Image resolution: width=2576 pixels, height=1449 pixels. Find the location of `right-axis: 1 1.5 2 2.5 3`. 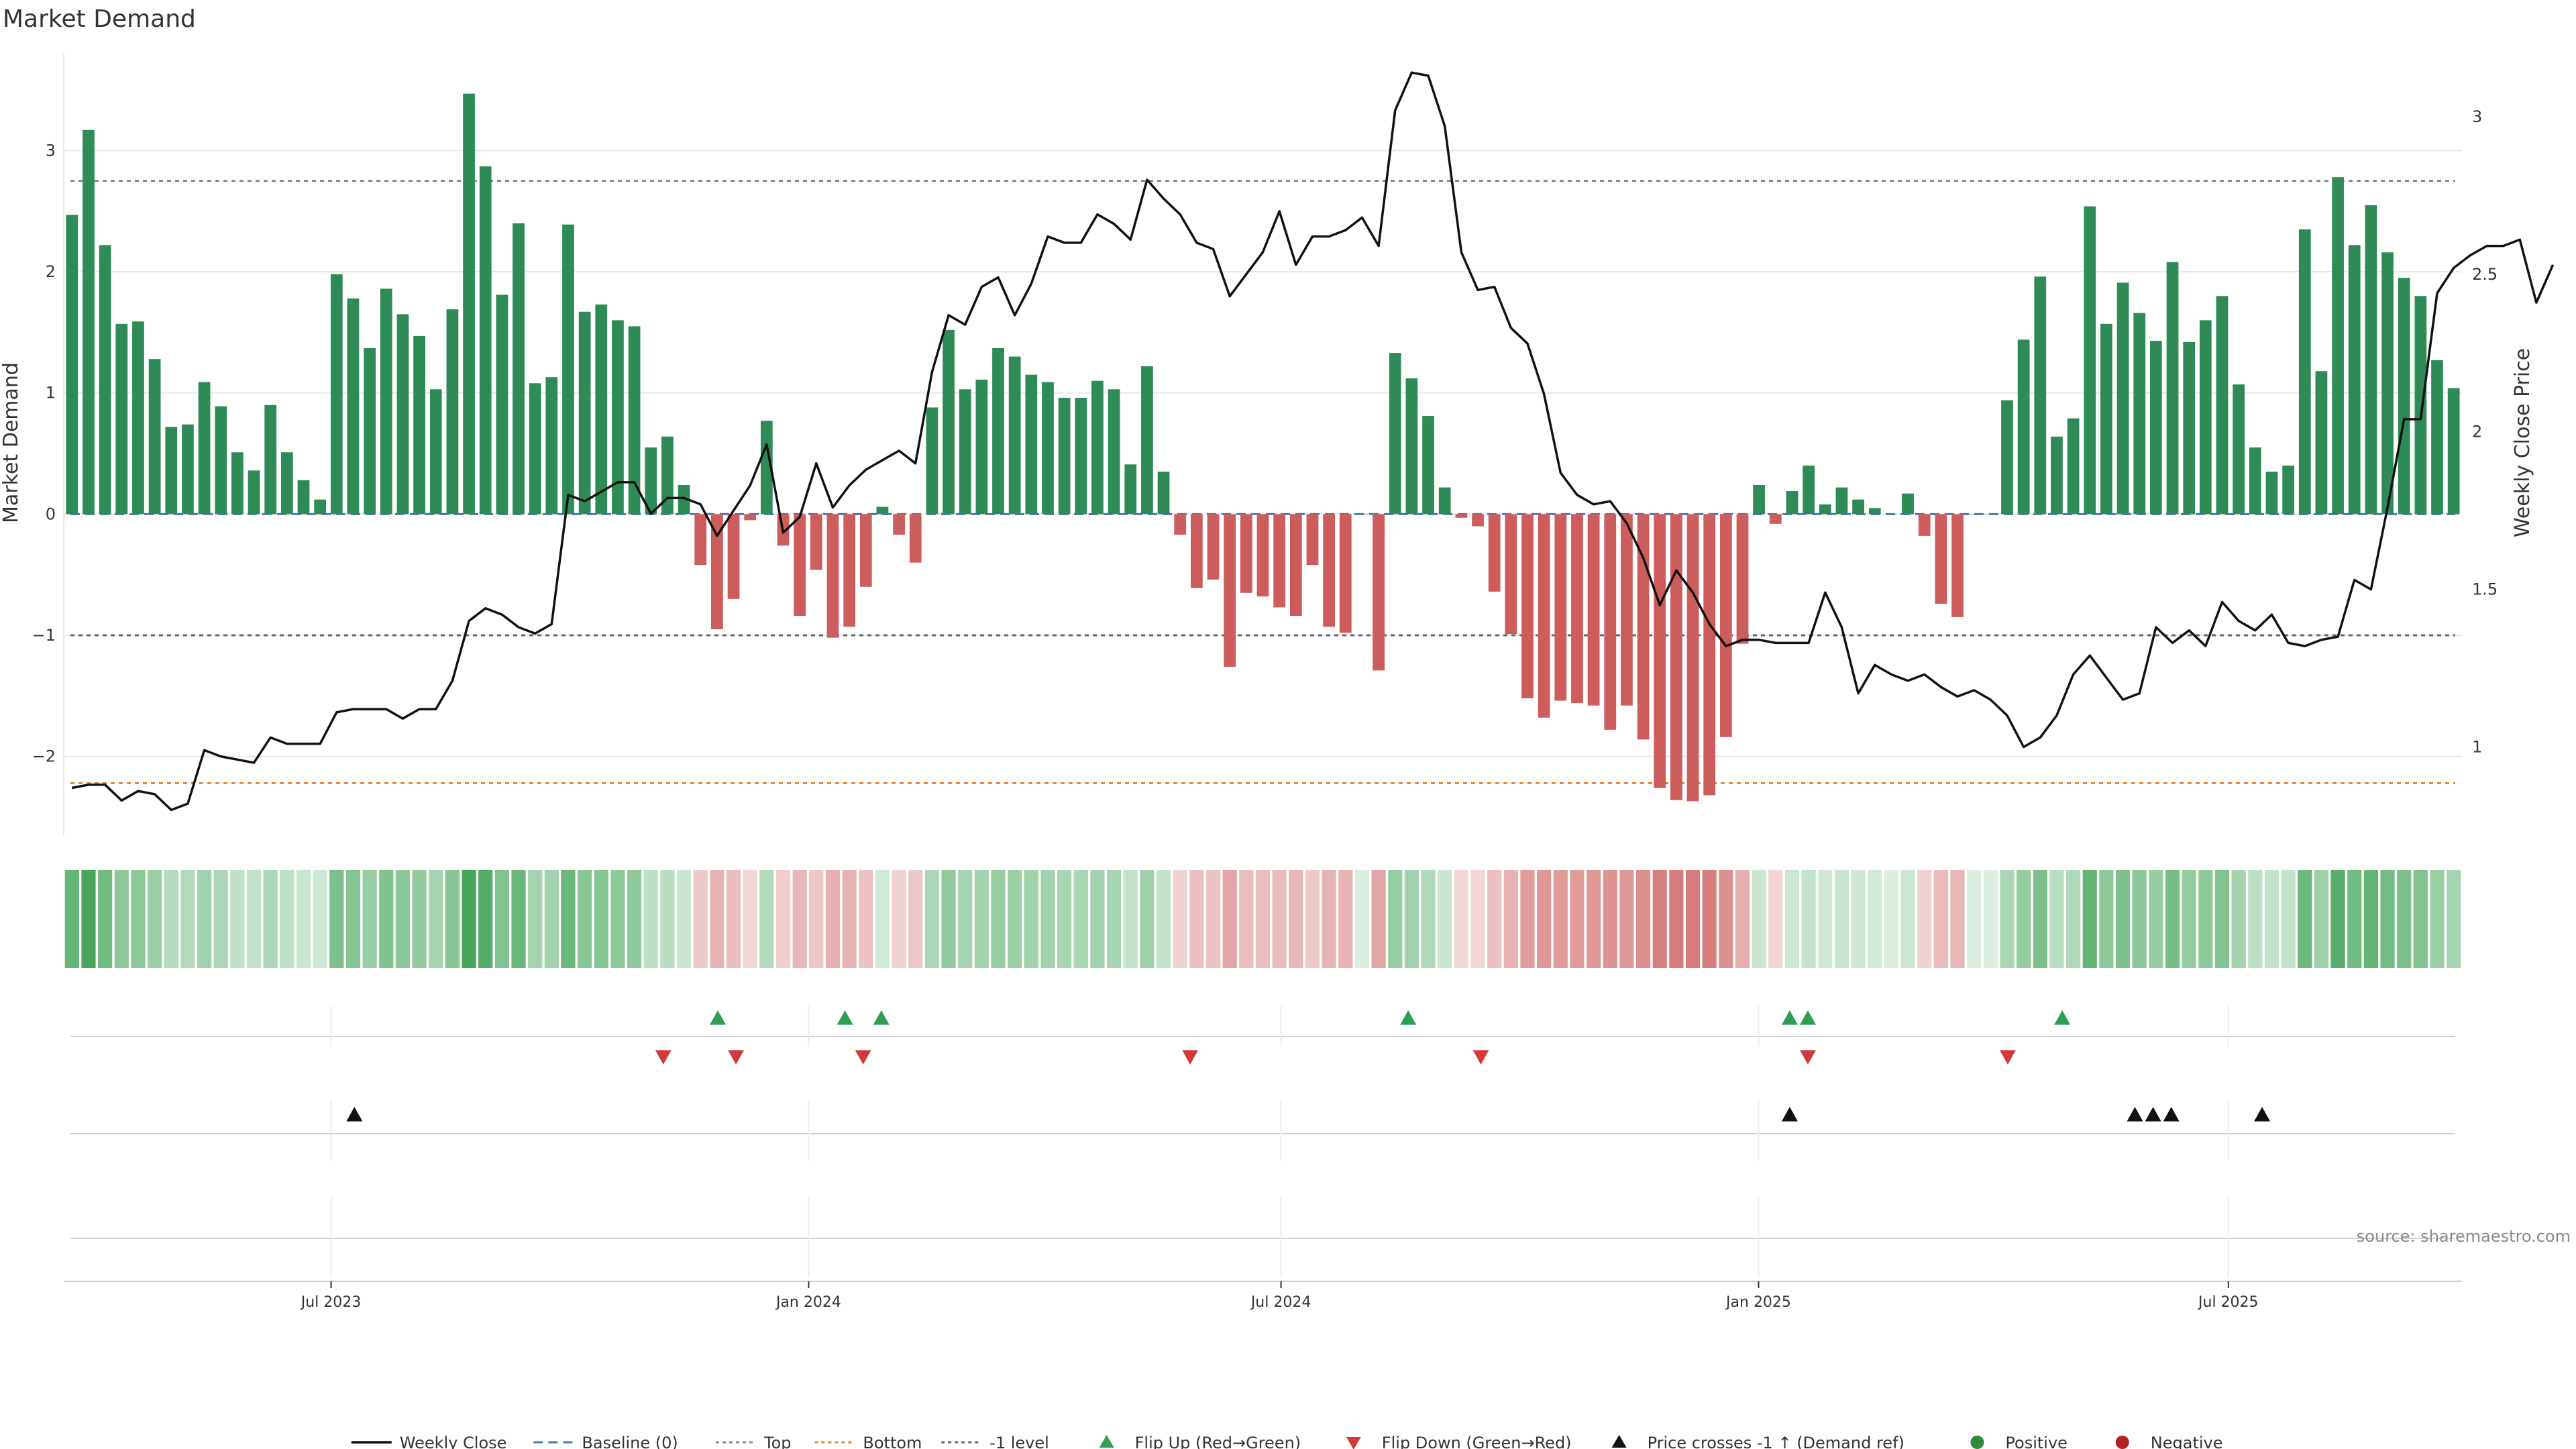

right-axis: 1 1.5 2 2.5 3 is located at coordinates (2485, 432).